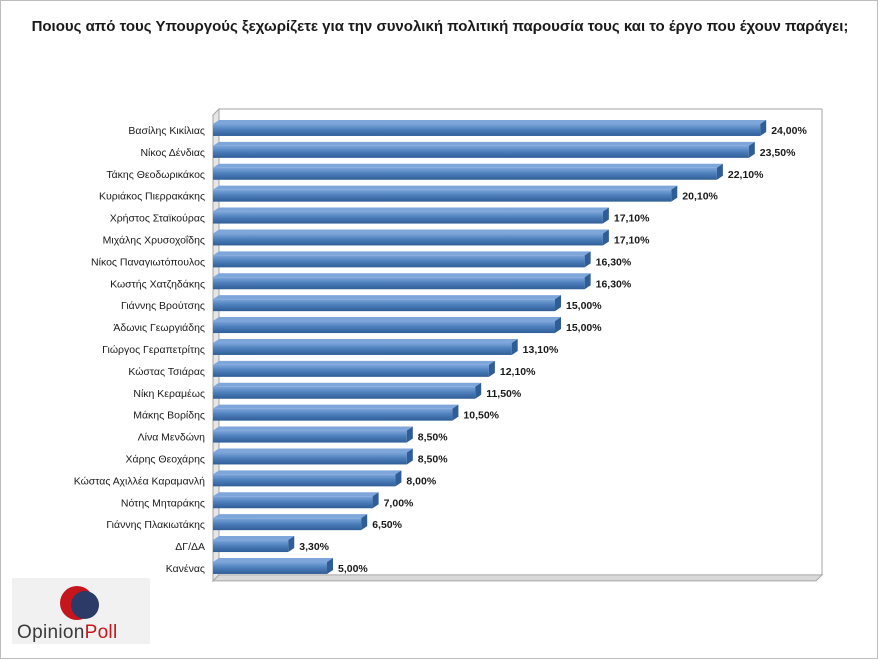  I want to click on category-label: Μάκης Βορίδης, so click(169, 416).